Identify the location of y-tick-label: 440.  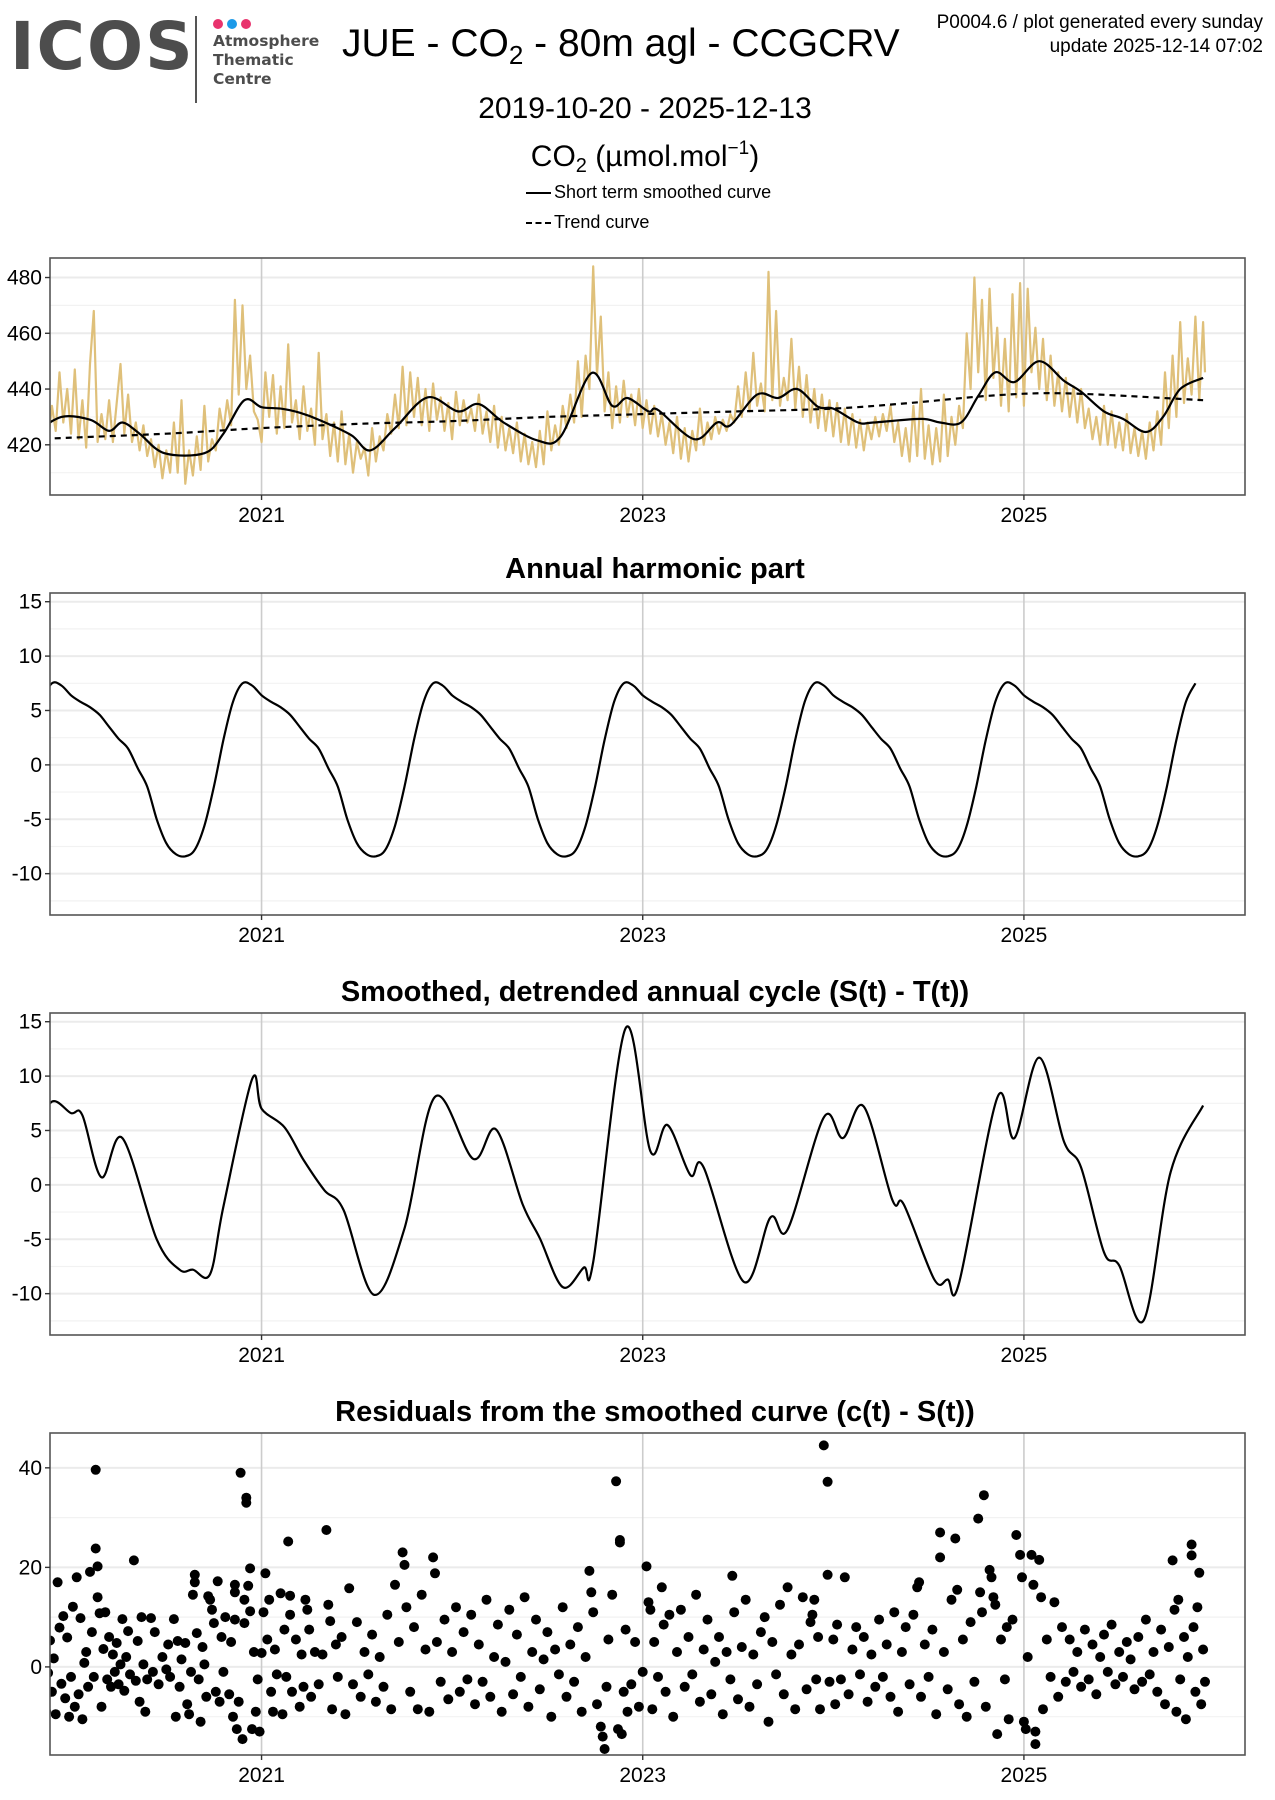
(24, 389).